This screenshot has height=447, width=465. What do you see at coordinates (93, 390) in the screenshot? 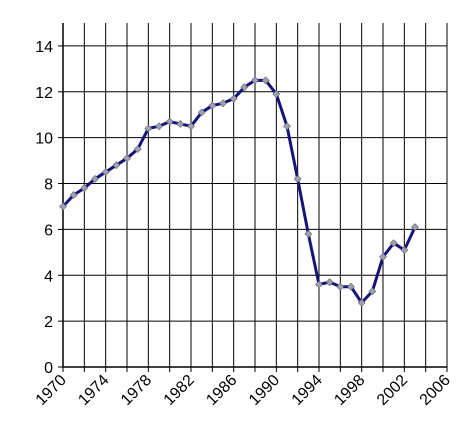
I see `x-tick-label: 1974` at bounding box center [93, 390].